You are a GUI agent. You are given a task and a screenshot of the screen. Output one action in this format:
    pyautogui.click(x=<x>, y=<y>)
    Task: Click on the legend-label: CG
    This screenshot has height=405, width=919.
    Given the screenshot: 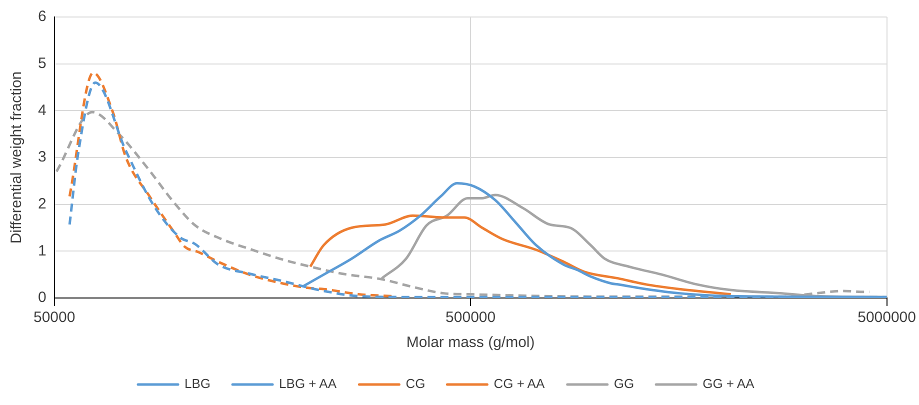 What is the action you would take?
    pyautogui.click(x=416, y=384)
    